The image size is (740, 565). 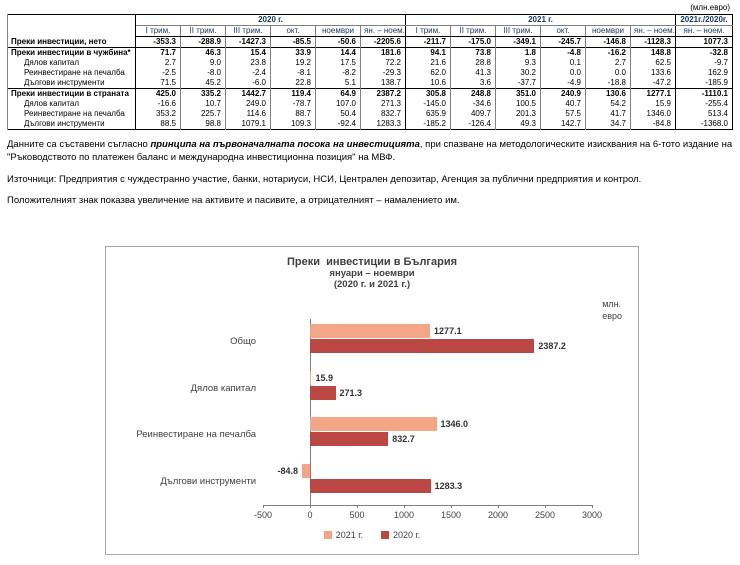 I want to click on fdi-value-cell: -29.3, so click(x=383, y=73).